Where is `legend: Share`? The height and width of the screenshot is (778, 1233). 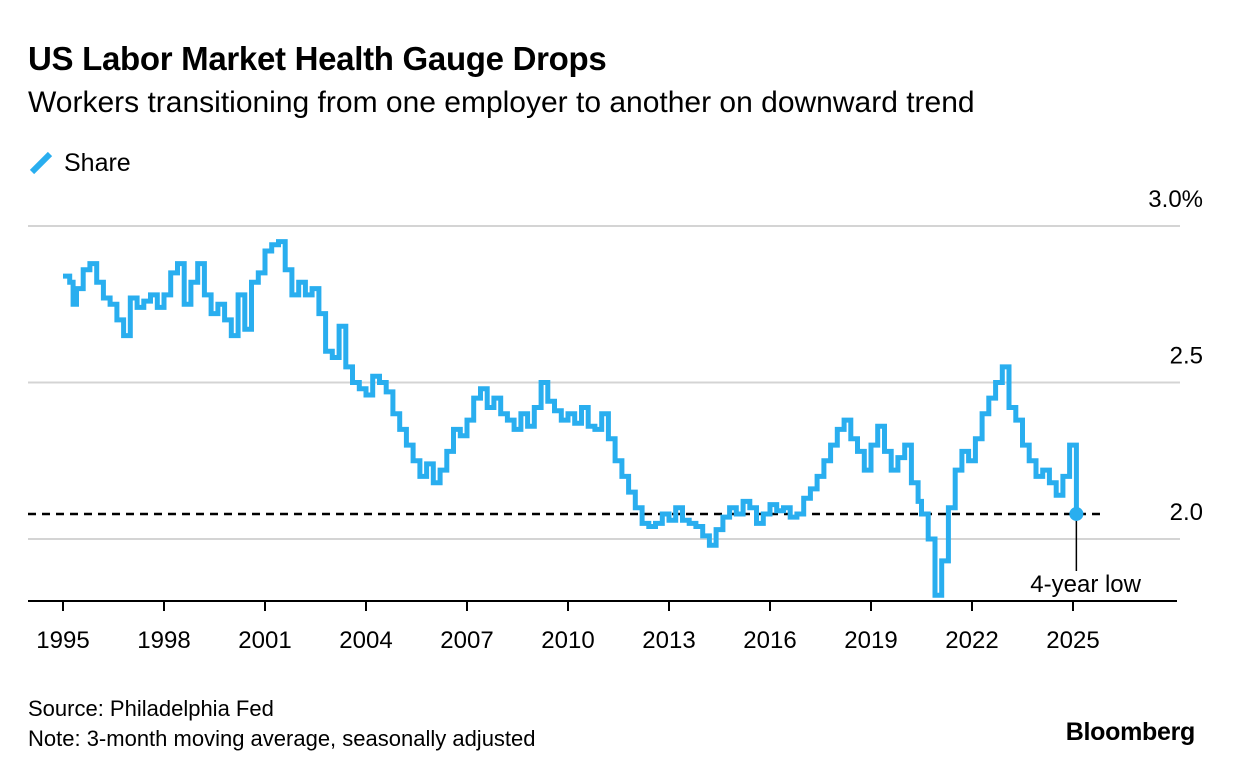 legend: Share is located at coordinates (79, 163).